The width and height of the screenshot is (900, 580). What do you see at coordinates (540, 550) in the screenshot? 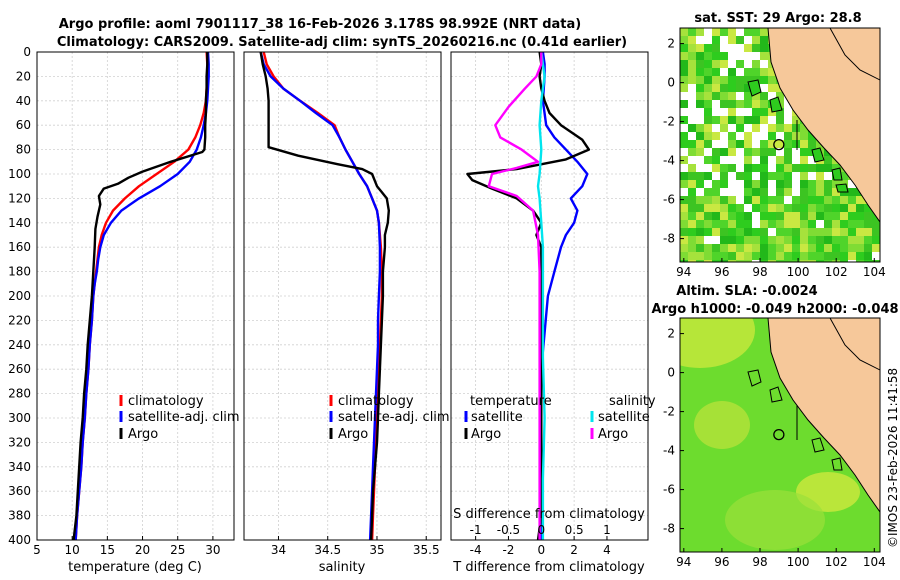
I see `t-difference-x-tick-labels: -4 -2 0 2 4` at bounding box center [540, 550].